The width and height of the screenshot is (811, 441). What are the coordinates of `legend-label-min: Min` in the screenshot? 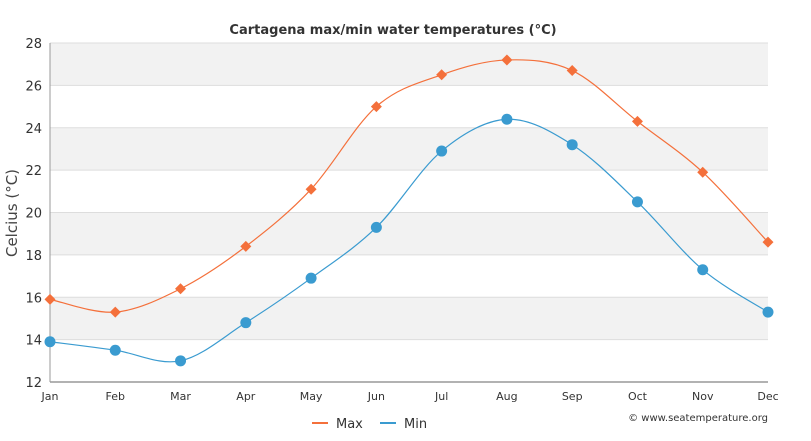 It's located at (415, 424).